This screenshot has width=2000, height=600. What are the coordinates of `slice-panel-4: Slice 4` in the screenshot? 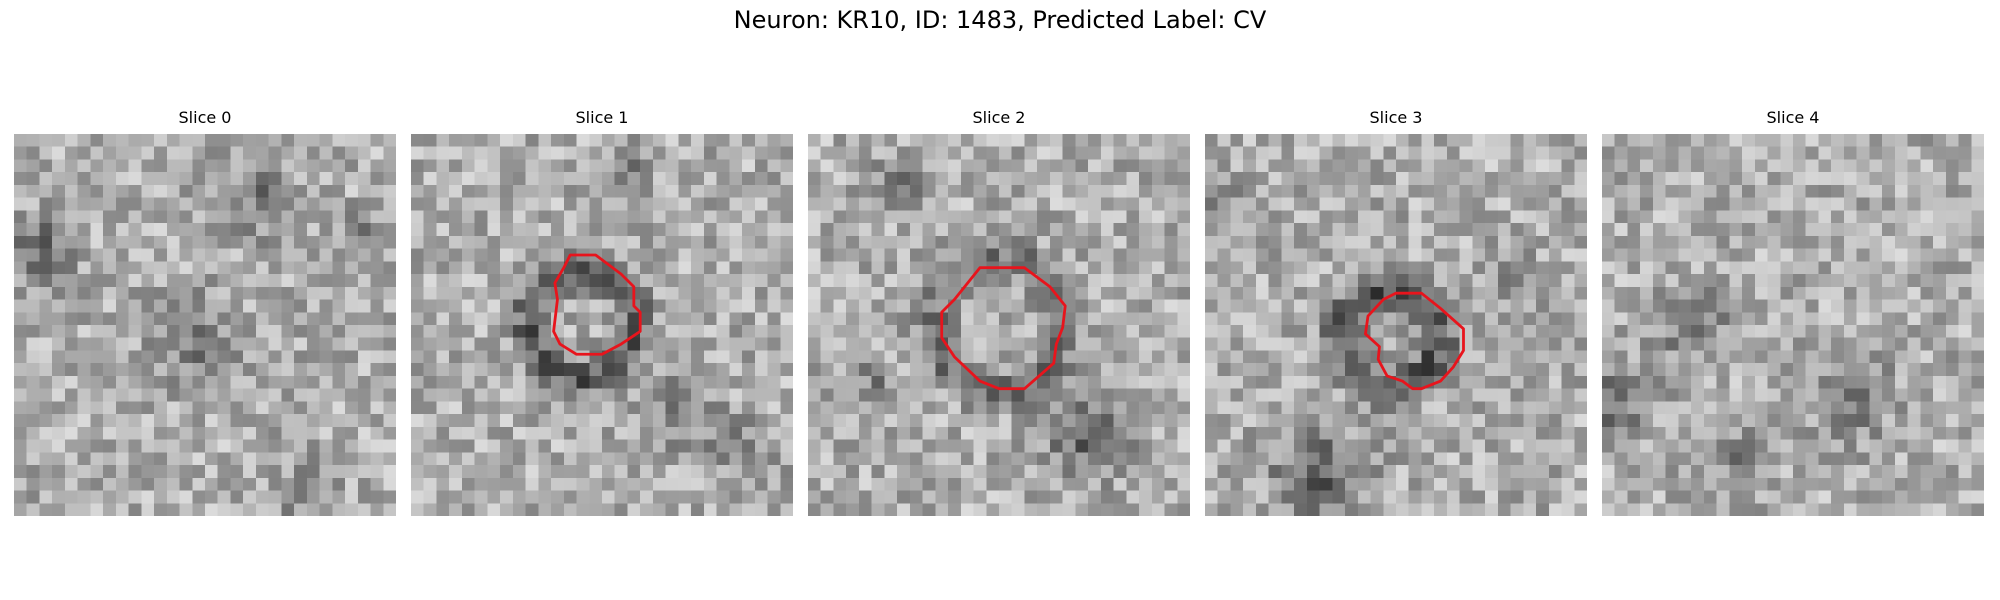 It's located at (1793, 312).